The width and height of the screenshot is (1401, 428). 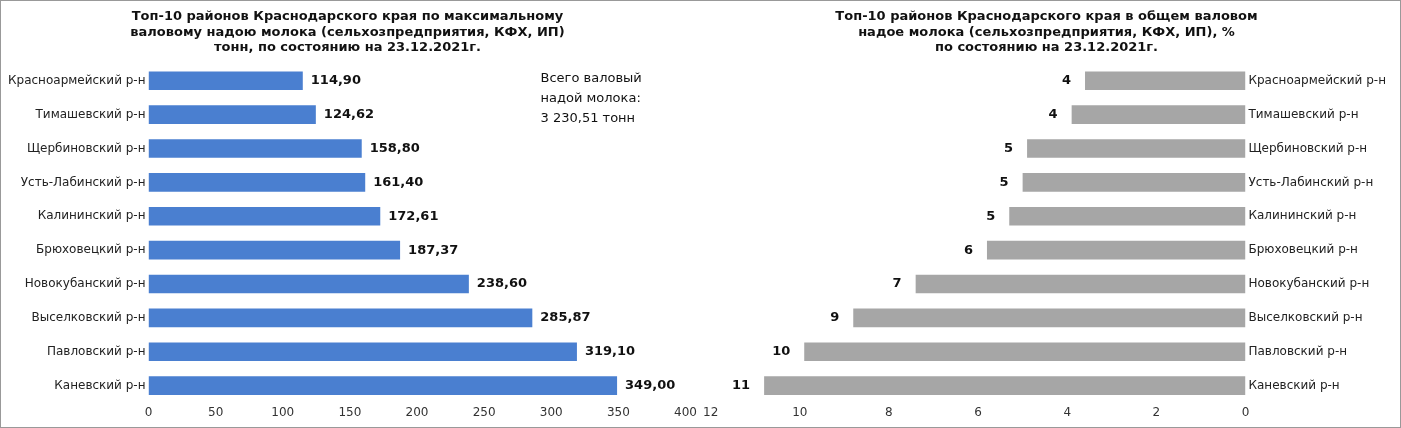 I want to click on x-tick-label: 12, so click(x=710, y=411).